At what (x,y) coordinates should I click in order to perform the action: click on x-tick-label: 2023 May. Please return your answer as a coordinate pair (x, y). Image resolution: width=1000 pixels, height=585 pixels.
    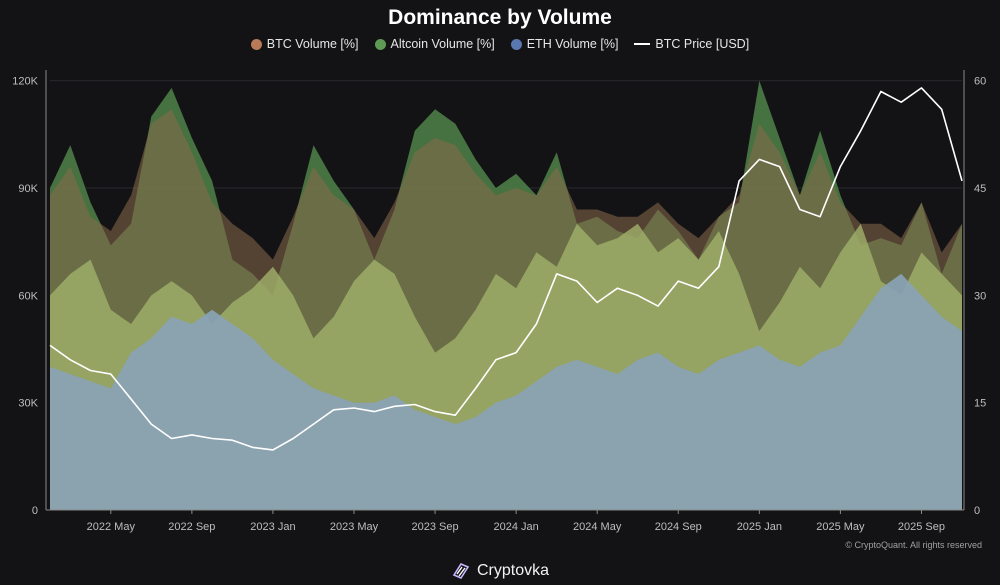
    Looking at the image, I should click on (354, 527).